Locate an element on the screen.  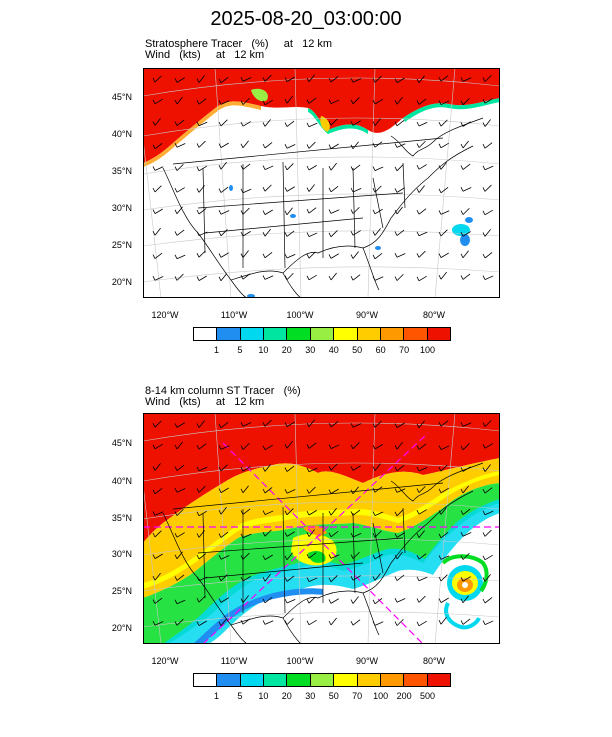
bottom-lon-label: 90°W is located at coordinates (367, 661).